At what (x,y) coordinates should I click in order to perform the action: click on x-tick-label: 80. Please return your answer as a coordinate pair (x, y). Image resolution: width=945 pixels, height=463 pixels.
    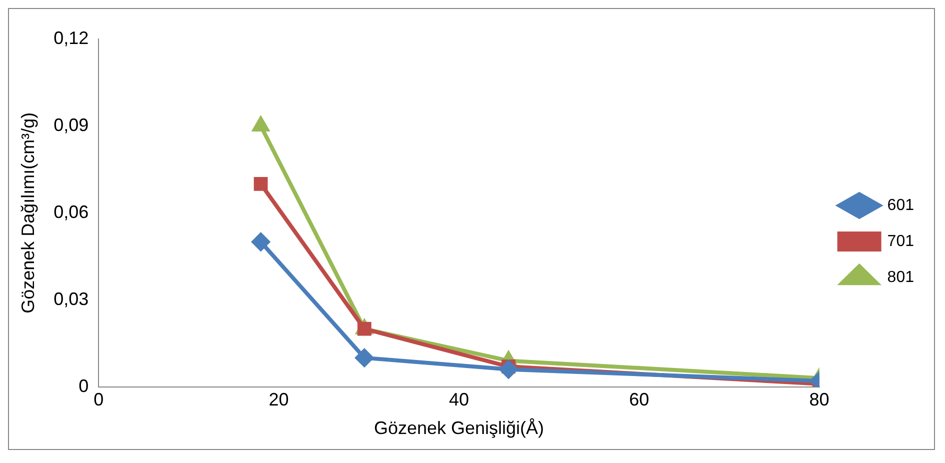
    Looking at the image, I should click on (819, 400).